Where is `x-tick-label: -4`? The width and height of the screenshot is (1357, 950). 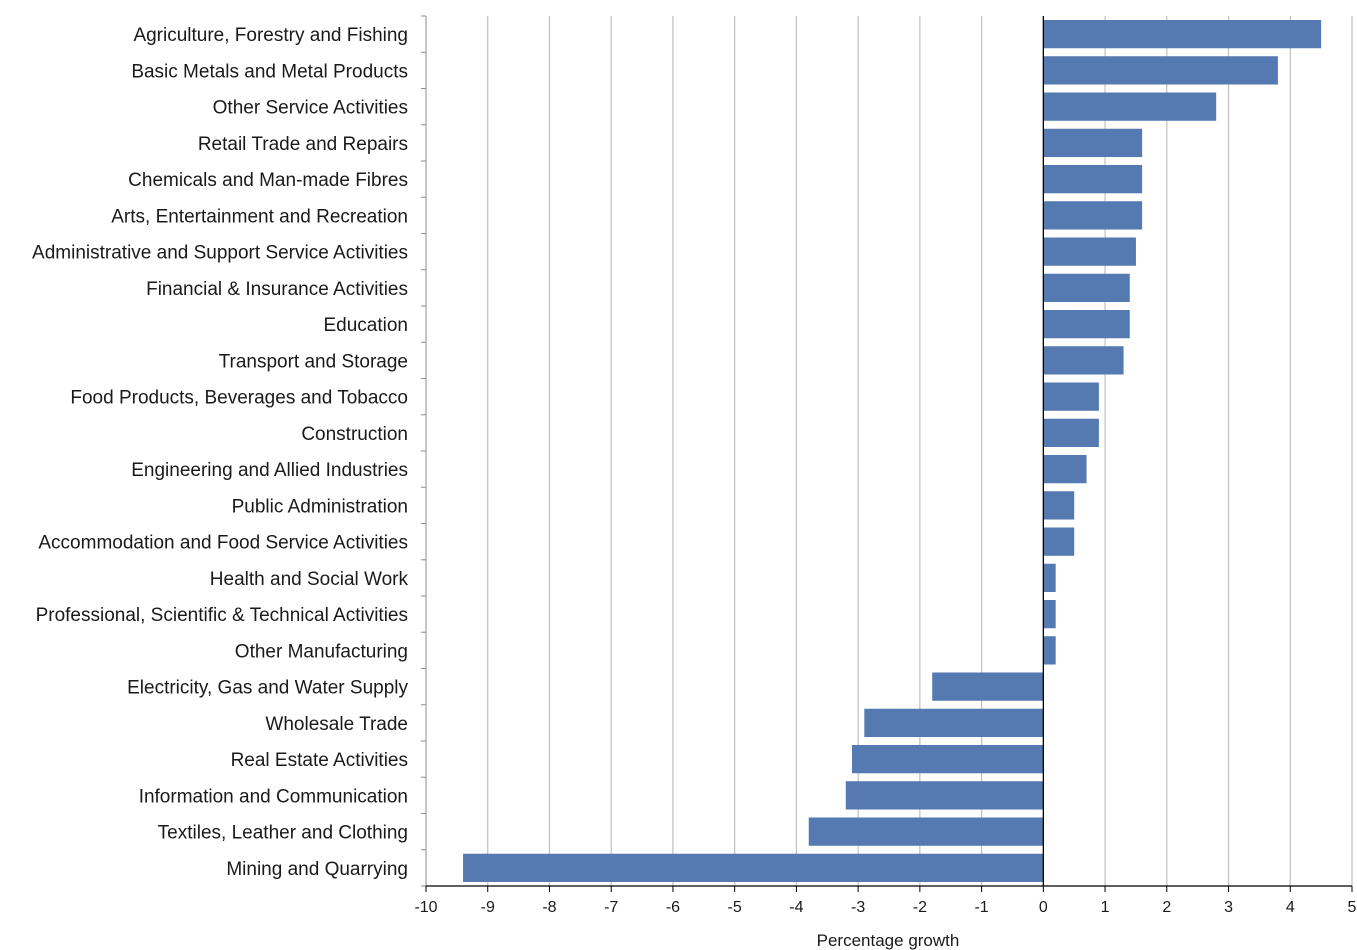
x-tick-label: -4 is located at coordinates (796, 907).